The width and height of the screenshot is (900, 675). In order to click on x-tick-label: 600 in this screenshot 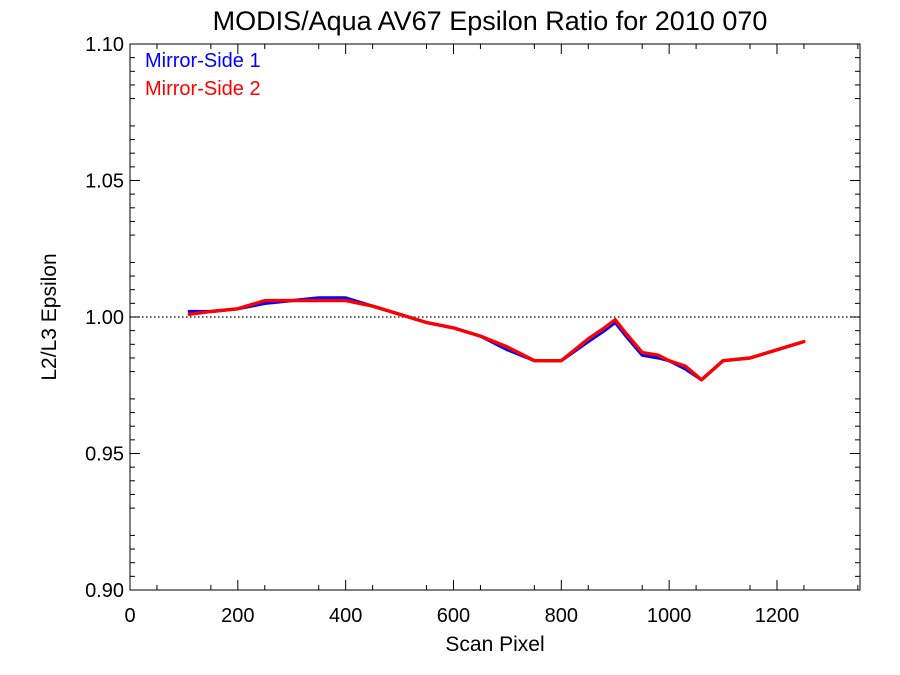, I will do `click(453, 616)`.